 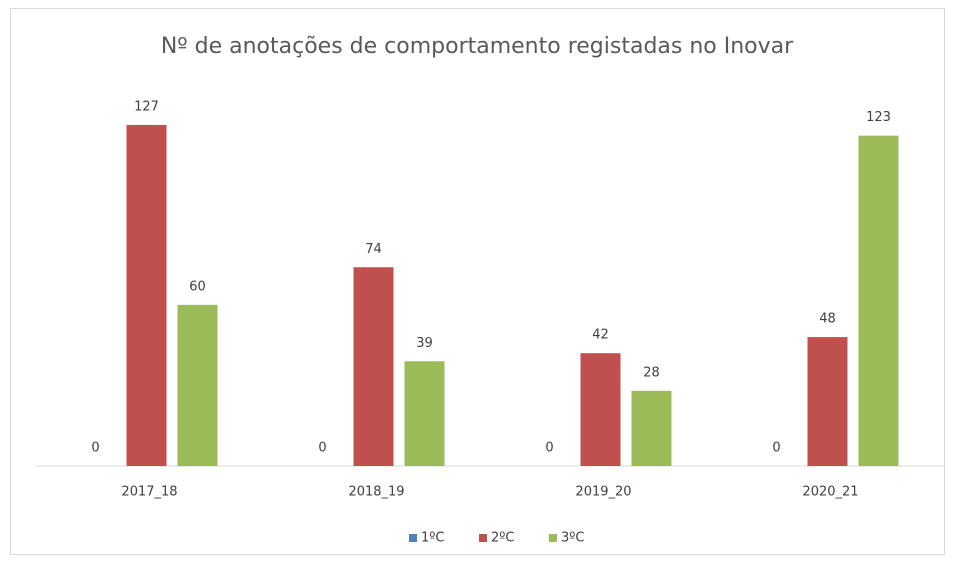 I want to click on data-label: 28, so click(x=651, y=372).